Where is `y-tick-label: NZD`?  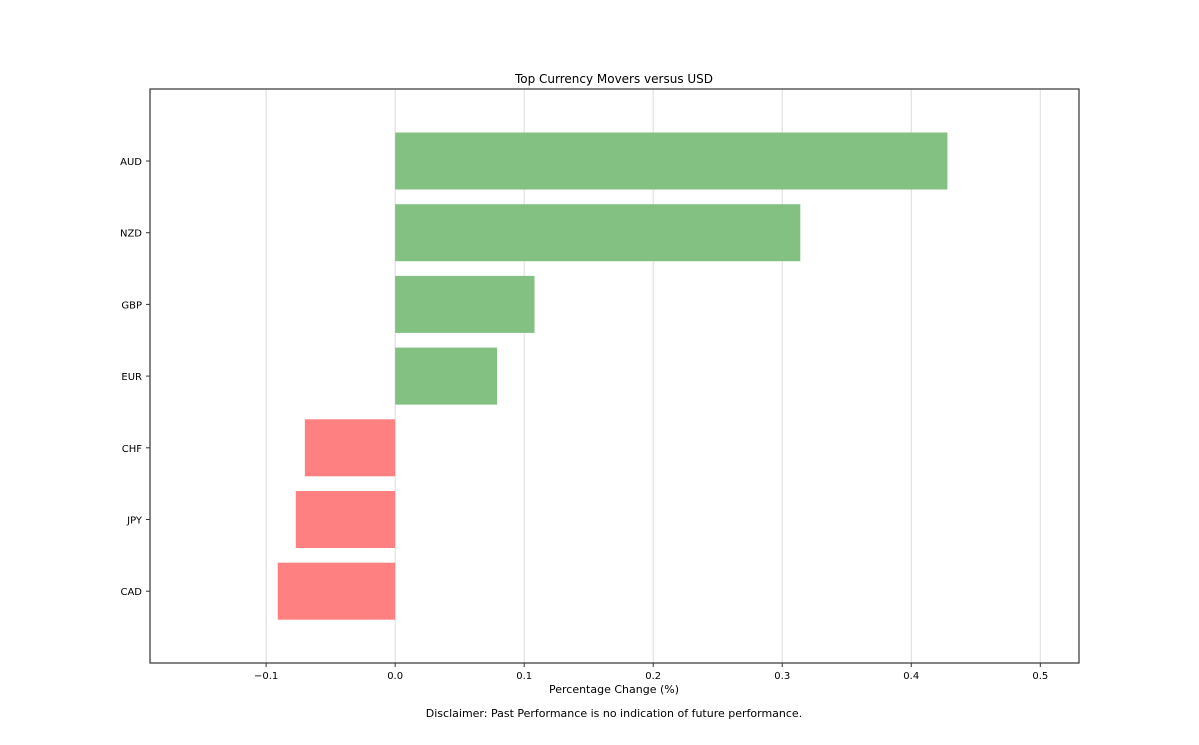
y-tick-label: NZD is located at coordinates (131, 234).